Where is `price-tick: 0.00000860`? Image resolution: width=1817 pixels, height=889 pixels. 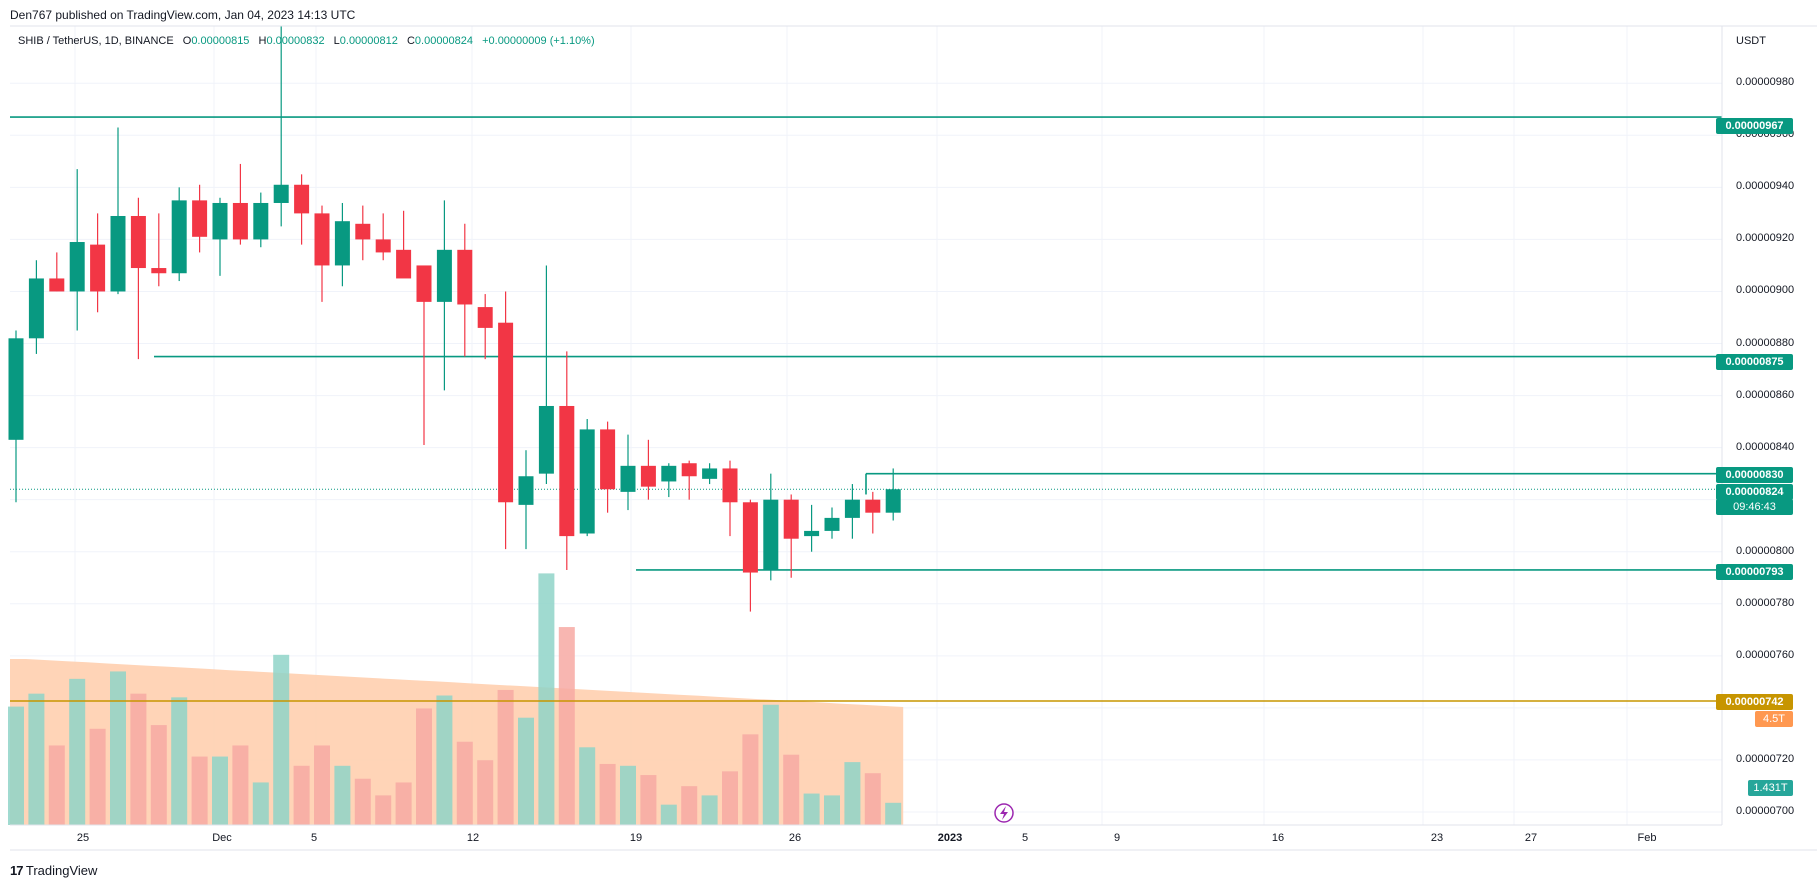
price-tick: 0.00000860 is located at coordinates (1765, 394).